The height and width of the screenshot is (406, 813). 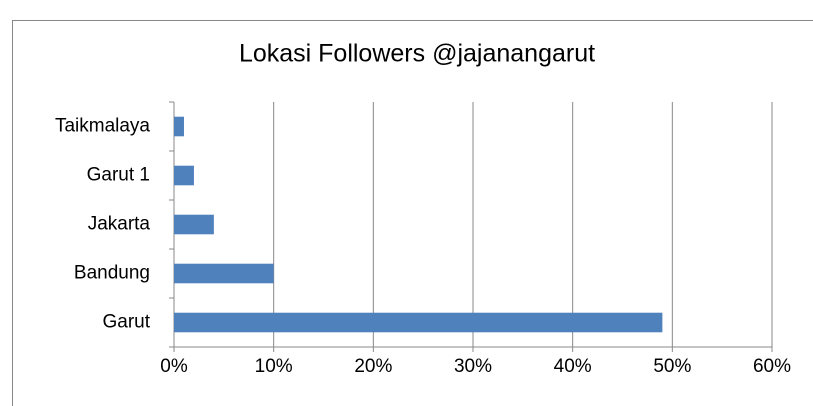 What do you see at coordinates (417, 54) in the screenshot?
I see `chart-title: Lokasi Followers @jajanangarut` at bounding box center [417, 54].